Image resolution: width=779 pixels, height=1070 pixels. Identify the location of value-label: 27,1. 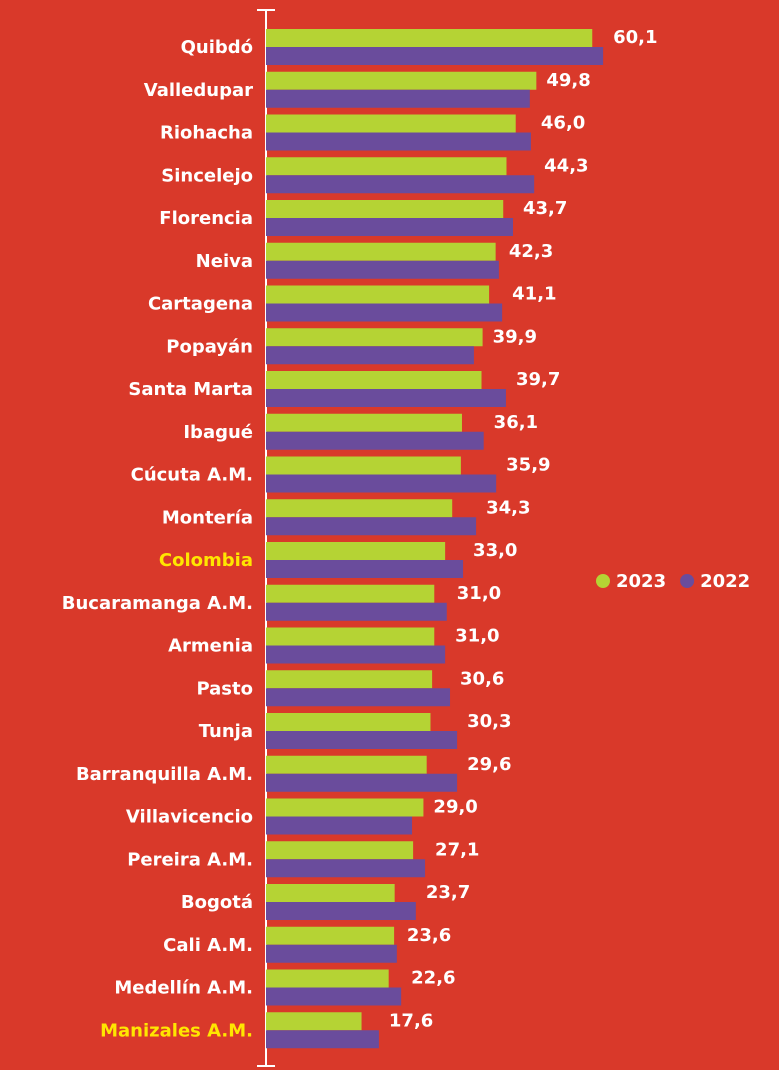
(457, 849).